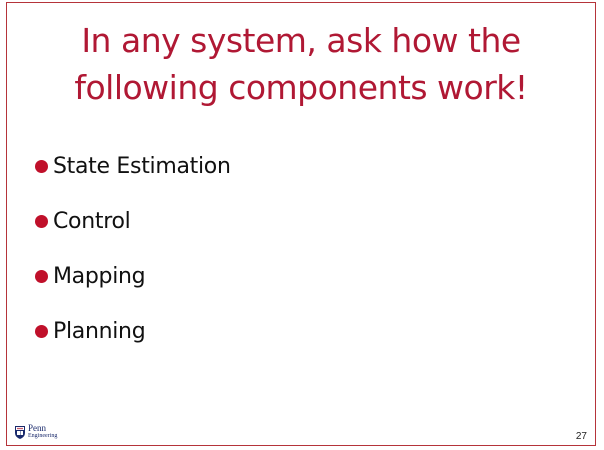 The height and width of the screenshot is (450, 604). I want to click on bullet-label: Mapping, so click(99, 276).